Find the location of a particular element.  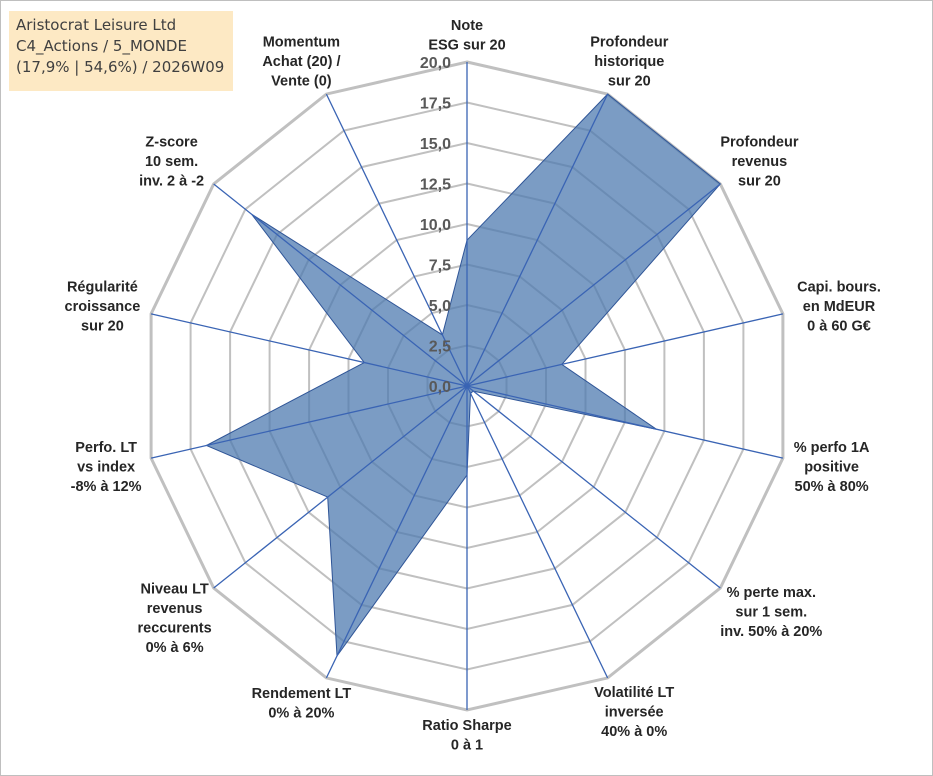

axis-label: Capi. bours. en MdEUR 0 à 60 G€ is located at coordinates (839, 306).